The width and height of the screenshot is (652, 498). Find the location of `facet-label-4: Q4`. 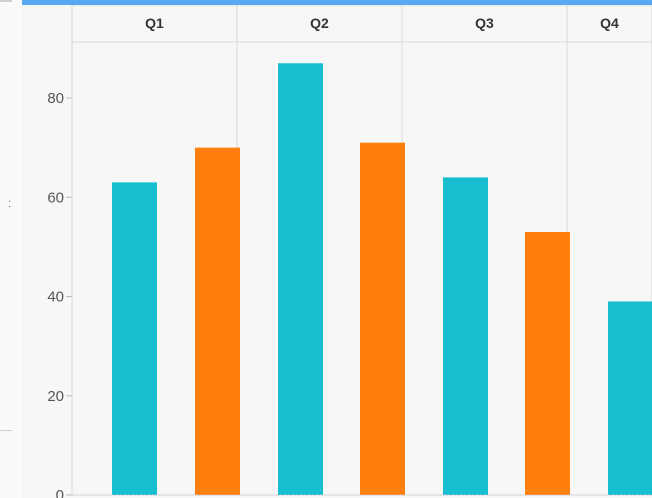

facet-label-4: Q4 is located at coordinates (609, 23).